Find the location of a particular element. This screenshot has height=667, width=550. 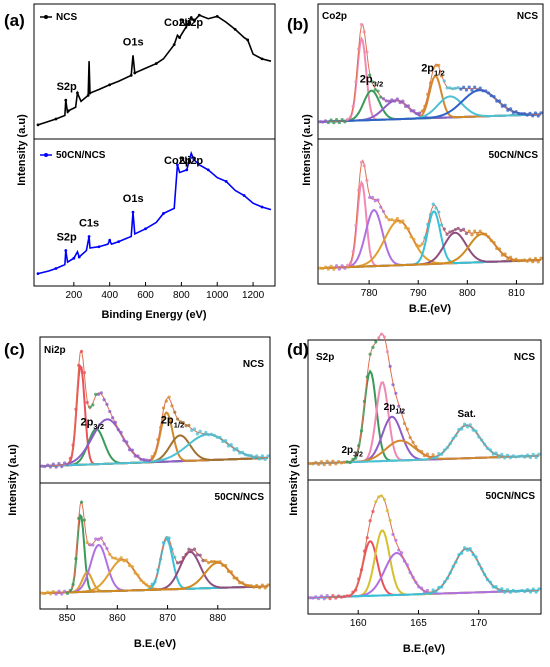

panel-c-peak-label-1-sub: 1/2 is located at coordinates (179, 424).